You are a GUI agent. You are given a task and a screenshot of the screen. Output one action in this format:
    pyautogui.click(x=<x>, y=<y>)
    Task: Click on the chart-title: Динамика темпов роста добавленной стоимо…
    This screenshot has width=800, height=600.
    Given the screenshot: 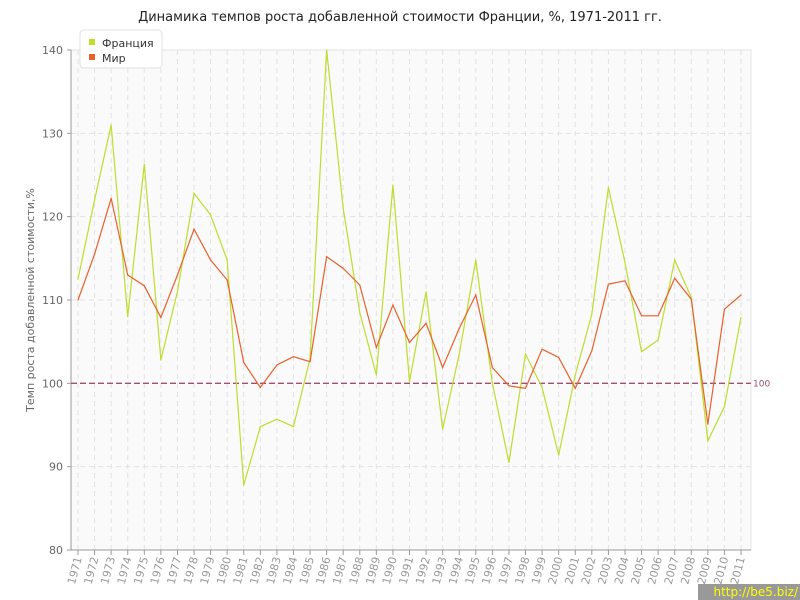 What is the action you would take?
    pyautogui.click(x=400, y=17)
    